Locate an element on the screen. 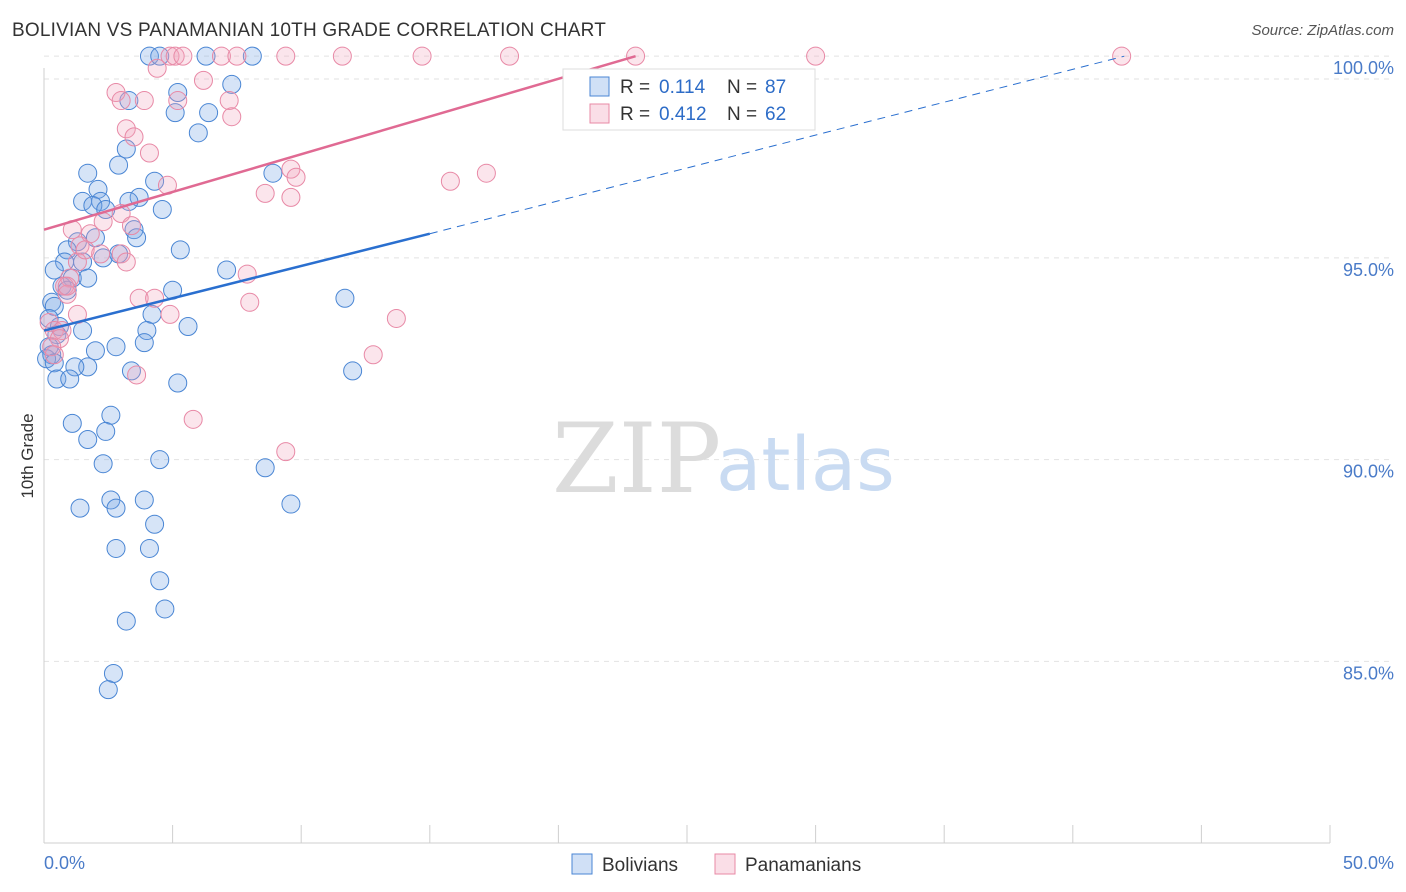 This screenshot has height=892, width=1406. legend-swatch-bolivians is located at coordinates (599, 86).